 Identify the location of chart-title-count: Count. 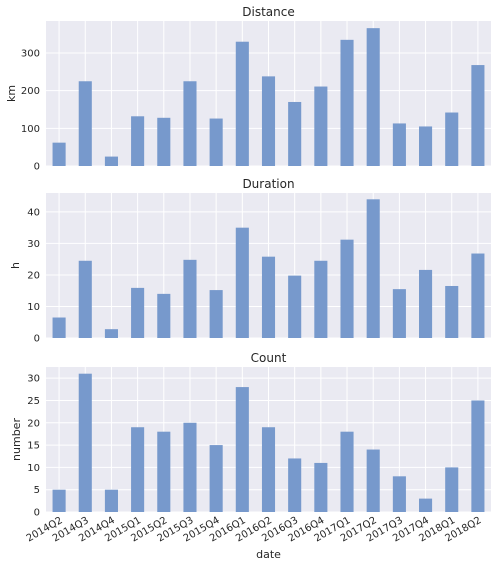
(269, 358).